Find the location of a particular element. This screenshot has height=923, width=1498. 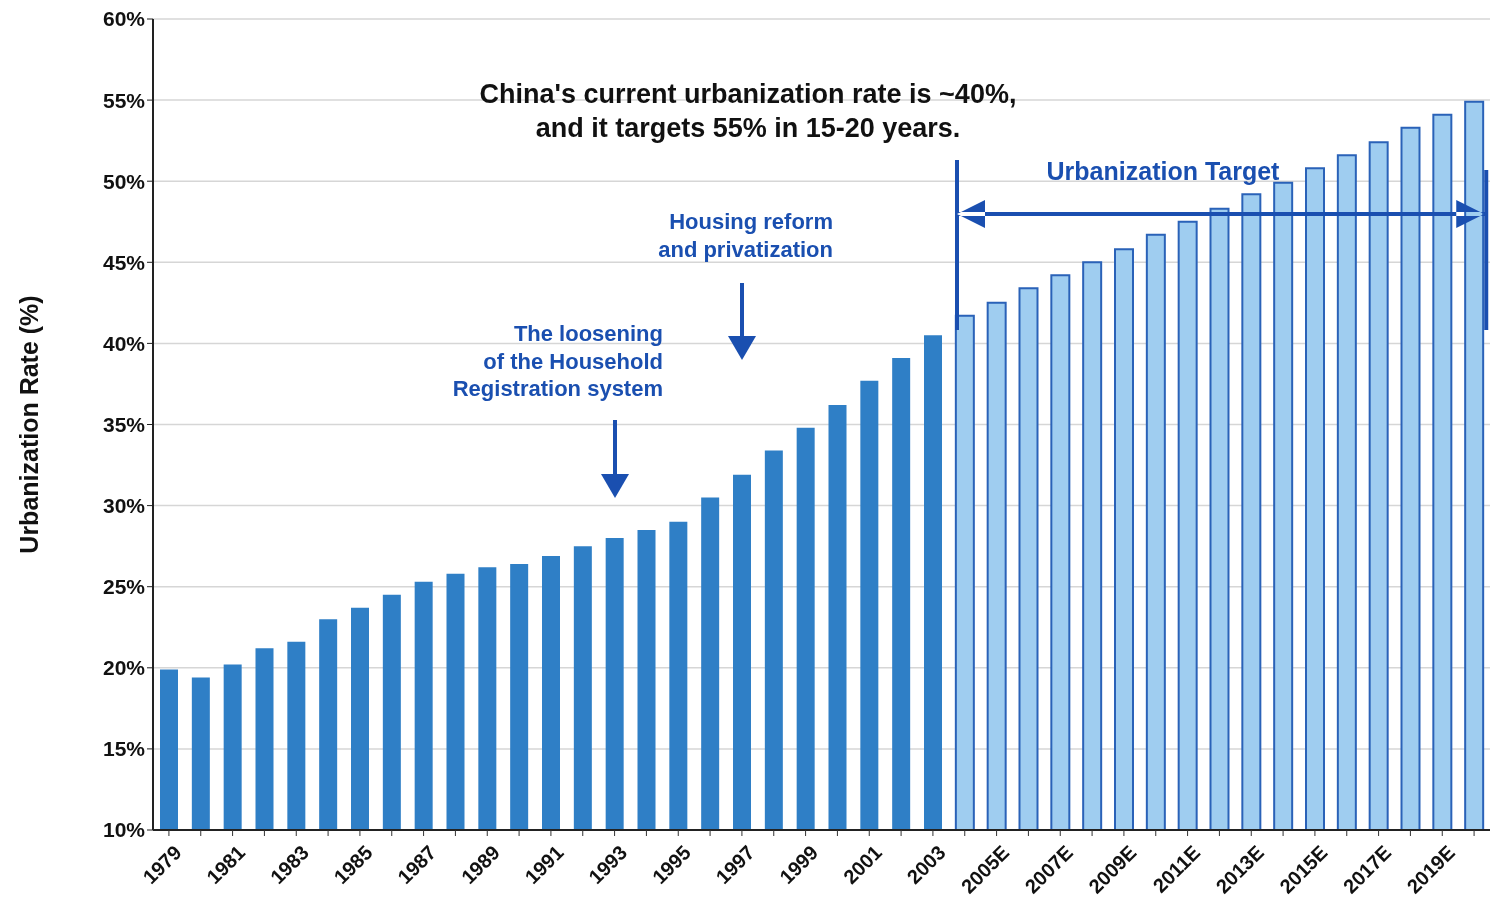

annotation: China's current urbanization rate is ~40%, and it targets 55% in 15-20 years. is located at coordinates (748, 111).